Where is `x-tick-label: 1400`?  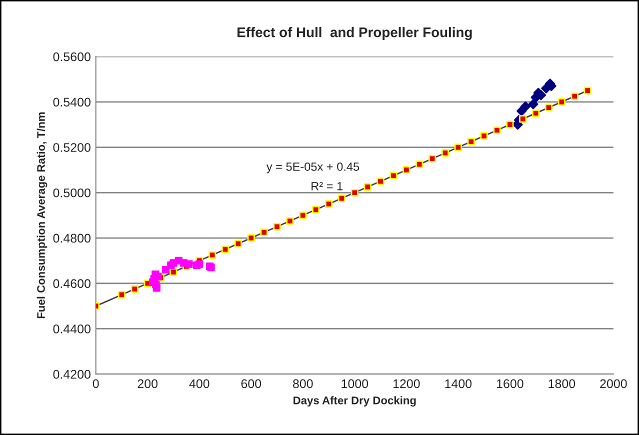 x-tick-label: 1400 is located at coordinates (458, 383).